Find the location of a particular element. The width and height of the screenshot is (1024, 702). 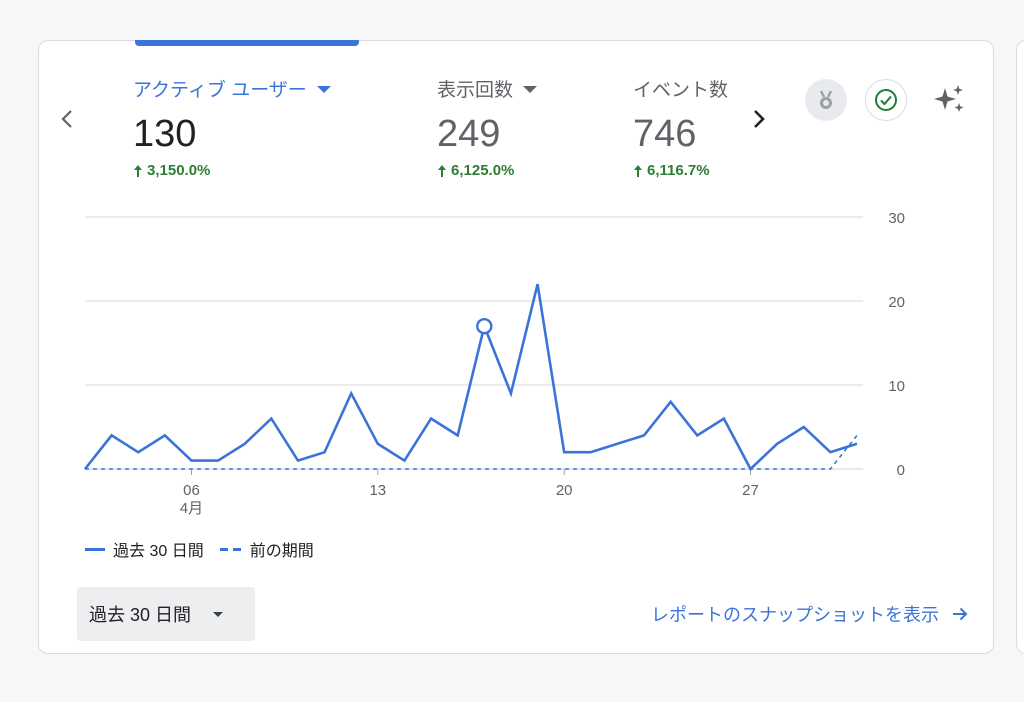

legend-dashed-line-icon is located at coordinates (230, 549).